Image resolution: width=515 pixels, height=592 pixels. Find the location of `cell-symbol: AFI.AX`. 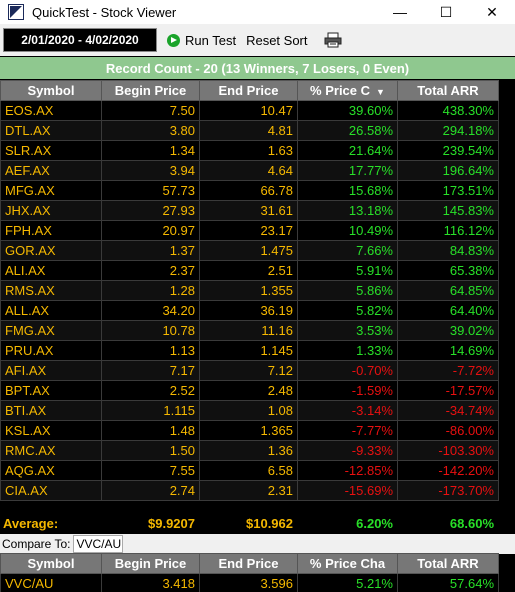

cell-symbol: AFI.AX is located at coordinates (51, 370).